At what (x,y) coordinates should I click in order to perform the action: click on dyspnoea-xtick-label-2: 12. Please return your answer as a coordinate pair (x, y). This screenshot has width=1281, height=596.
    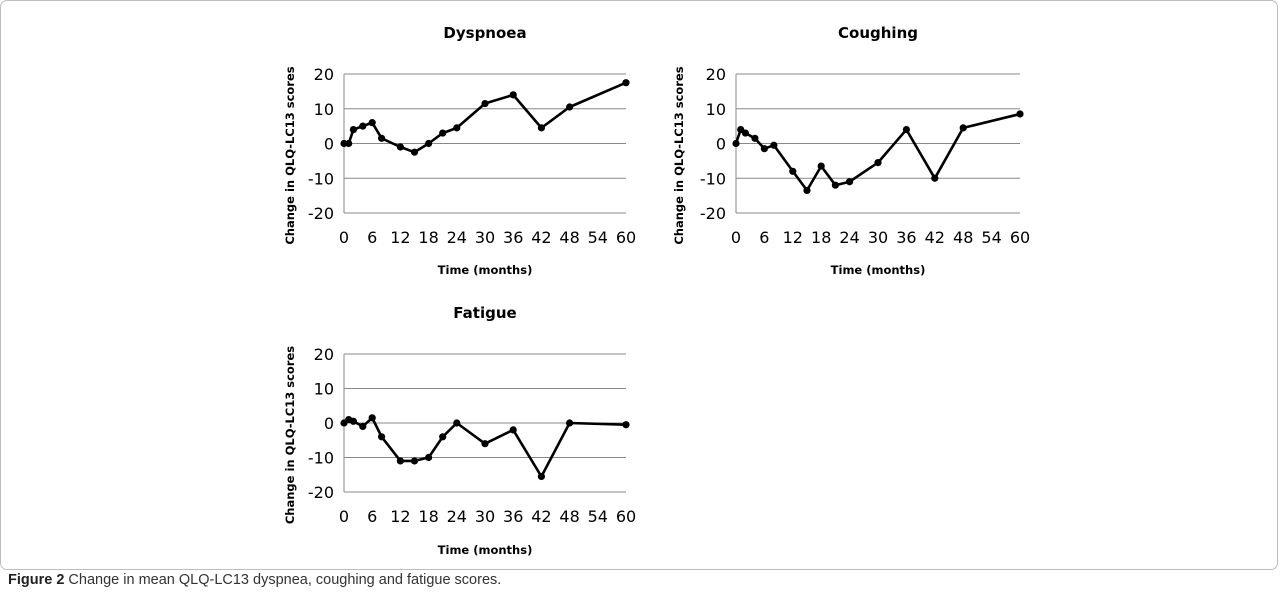
    Looking at the image, I should click on (400, 237).